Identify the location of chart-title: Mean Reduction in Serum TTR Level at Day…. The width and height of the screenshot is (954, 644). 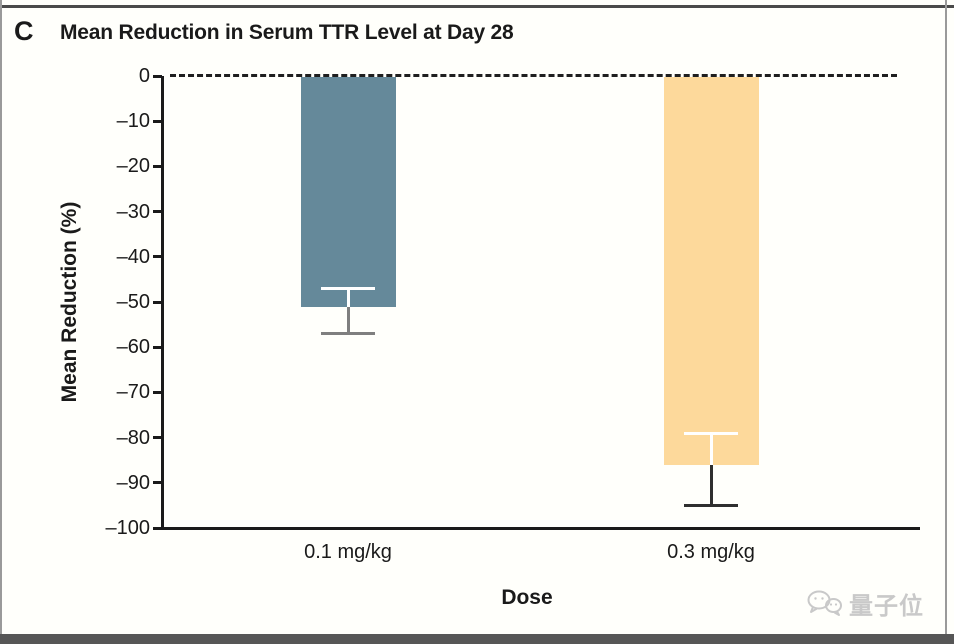
(287, 32).